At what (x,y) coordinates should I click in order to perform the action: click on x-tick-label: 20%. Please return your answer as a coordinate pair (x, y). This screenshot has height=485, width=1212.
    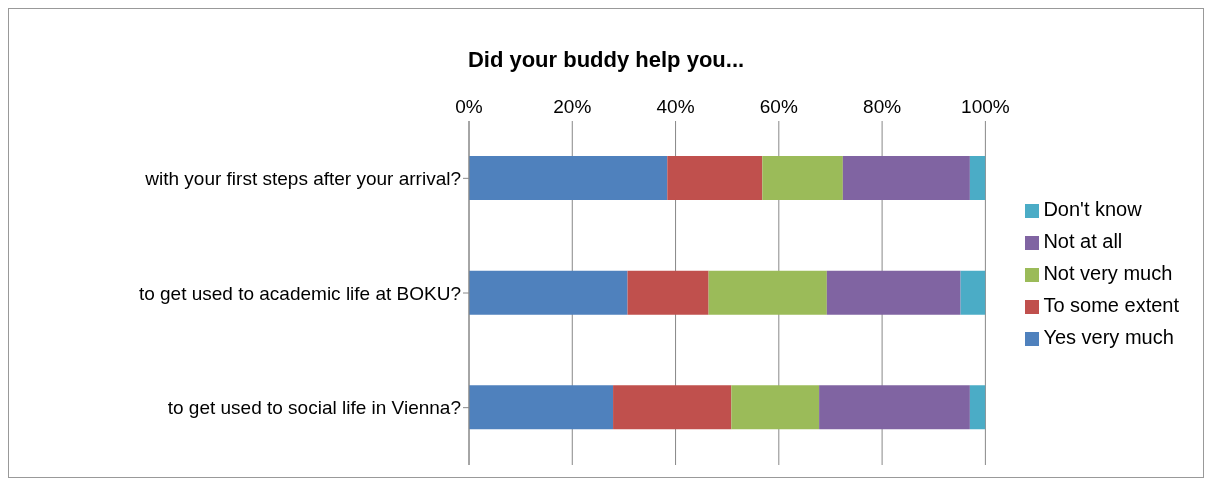
    Looking at the image, I should click on (572, 106).